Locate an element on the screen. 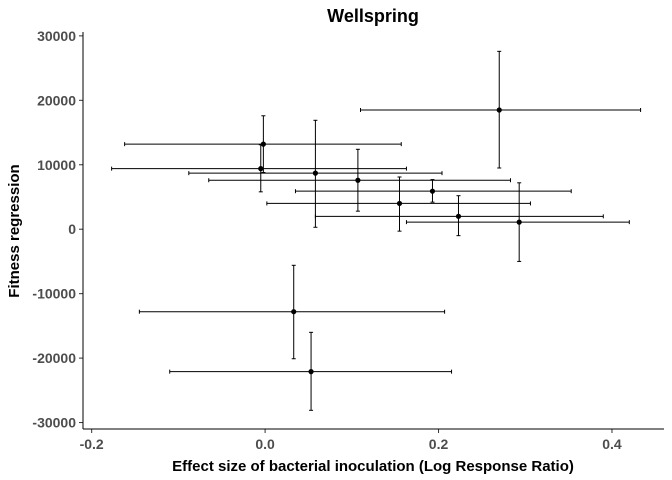 The width and height of the screenshot is (672, 480). y-tick-label: 0 is located at coordinates (72, 229).